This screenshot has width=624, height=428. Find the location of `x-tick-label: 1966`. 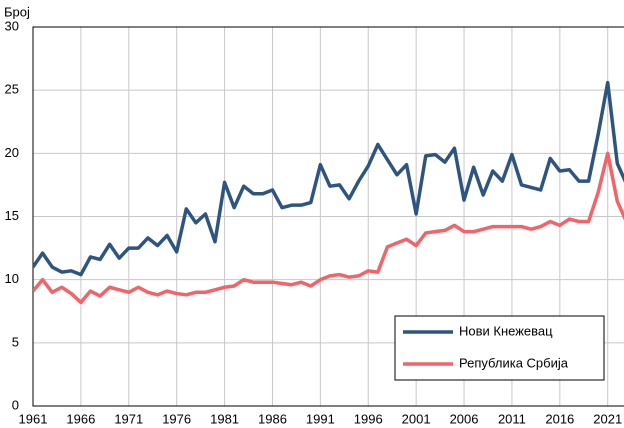

x-tick-label: 1966 is located at coordinates (80, 418).